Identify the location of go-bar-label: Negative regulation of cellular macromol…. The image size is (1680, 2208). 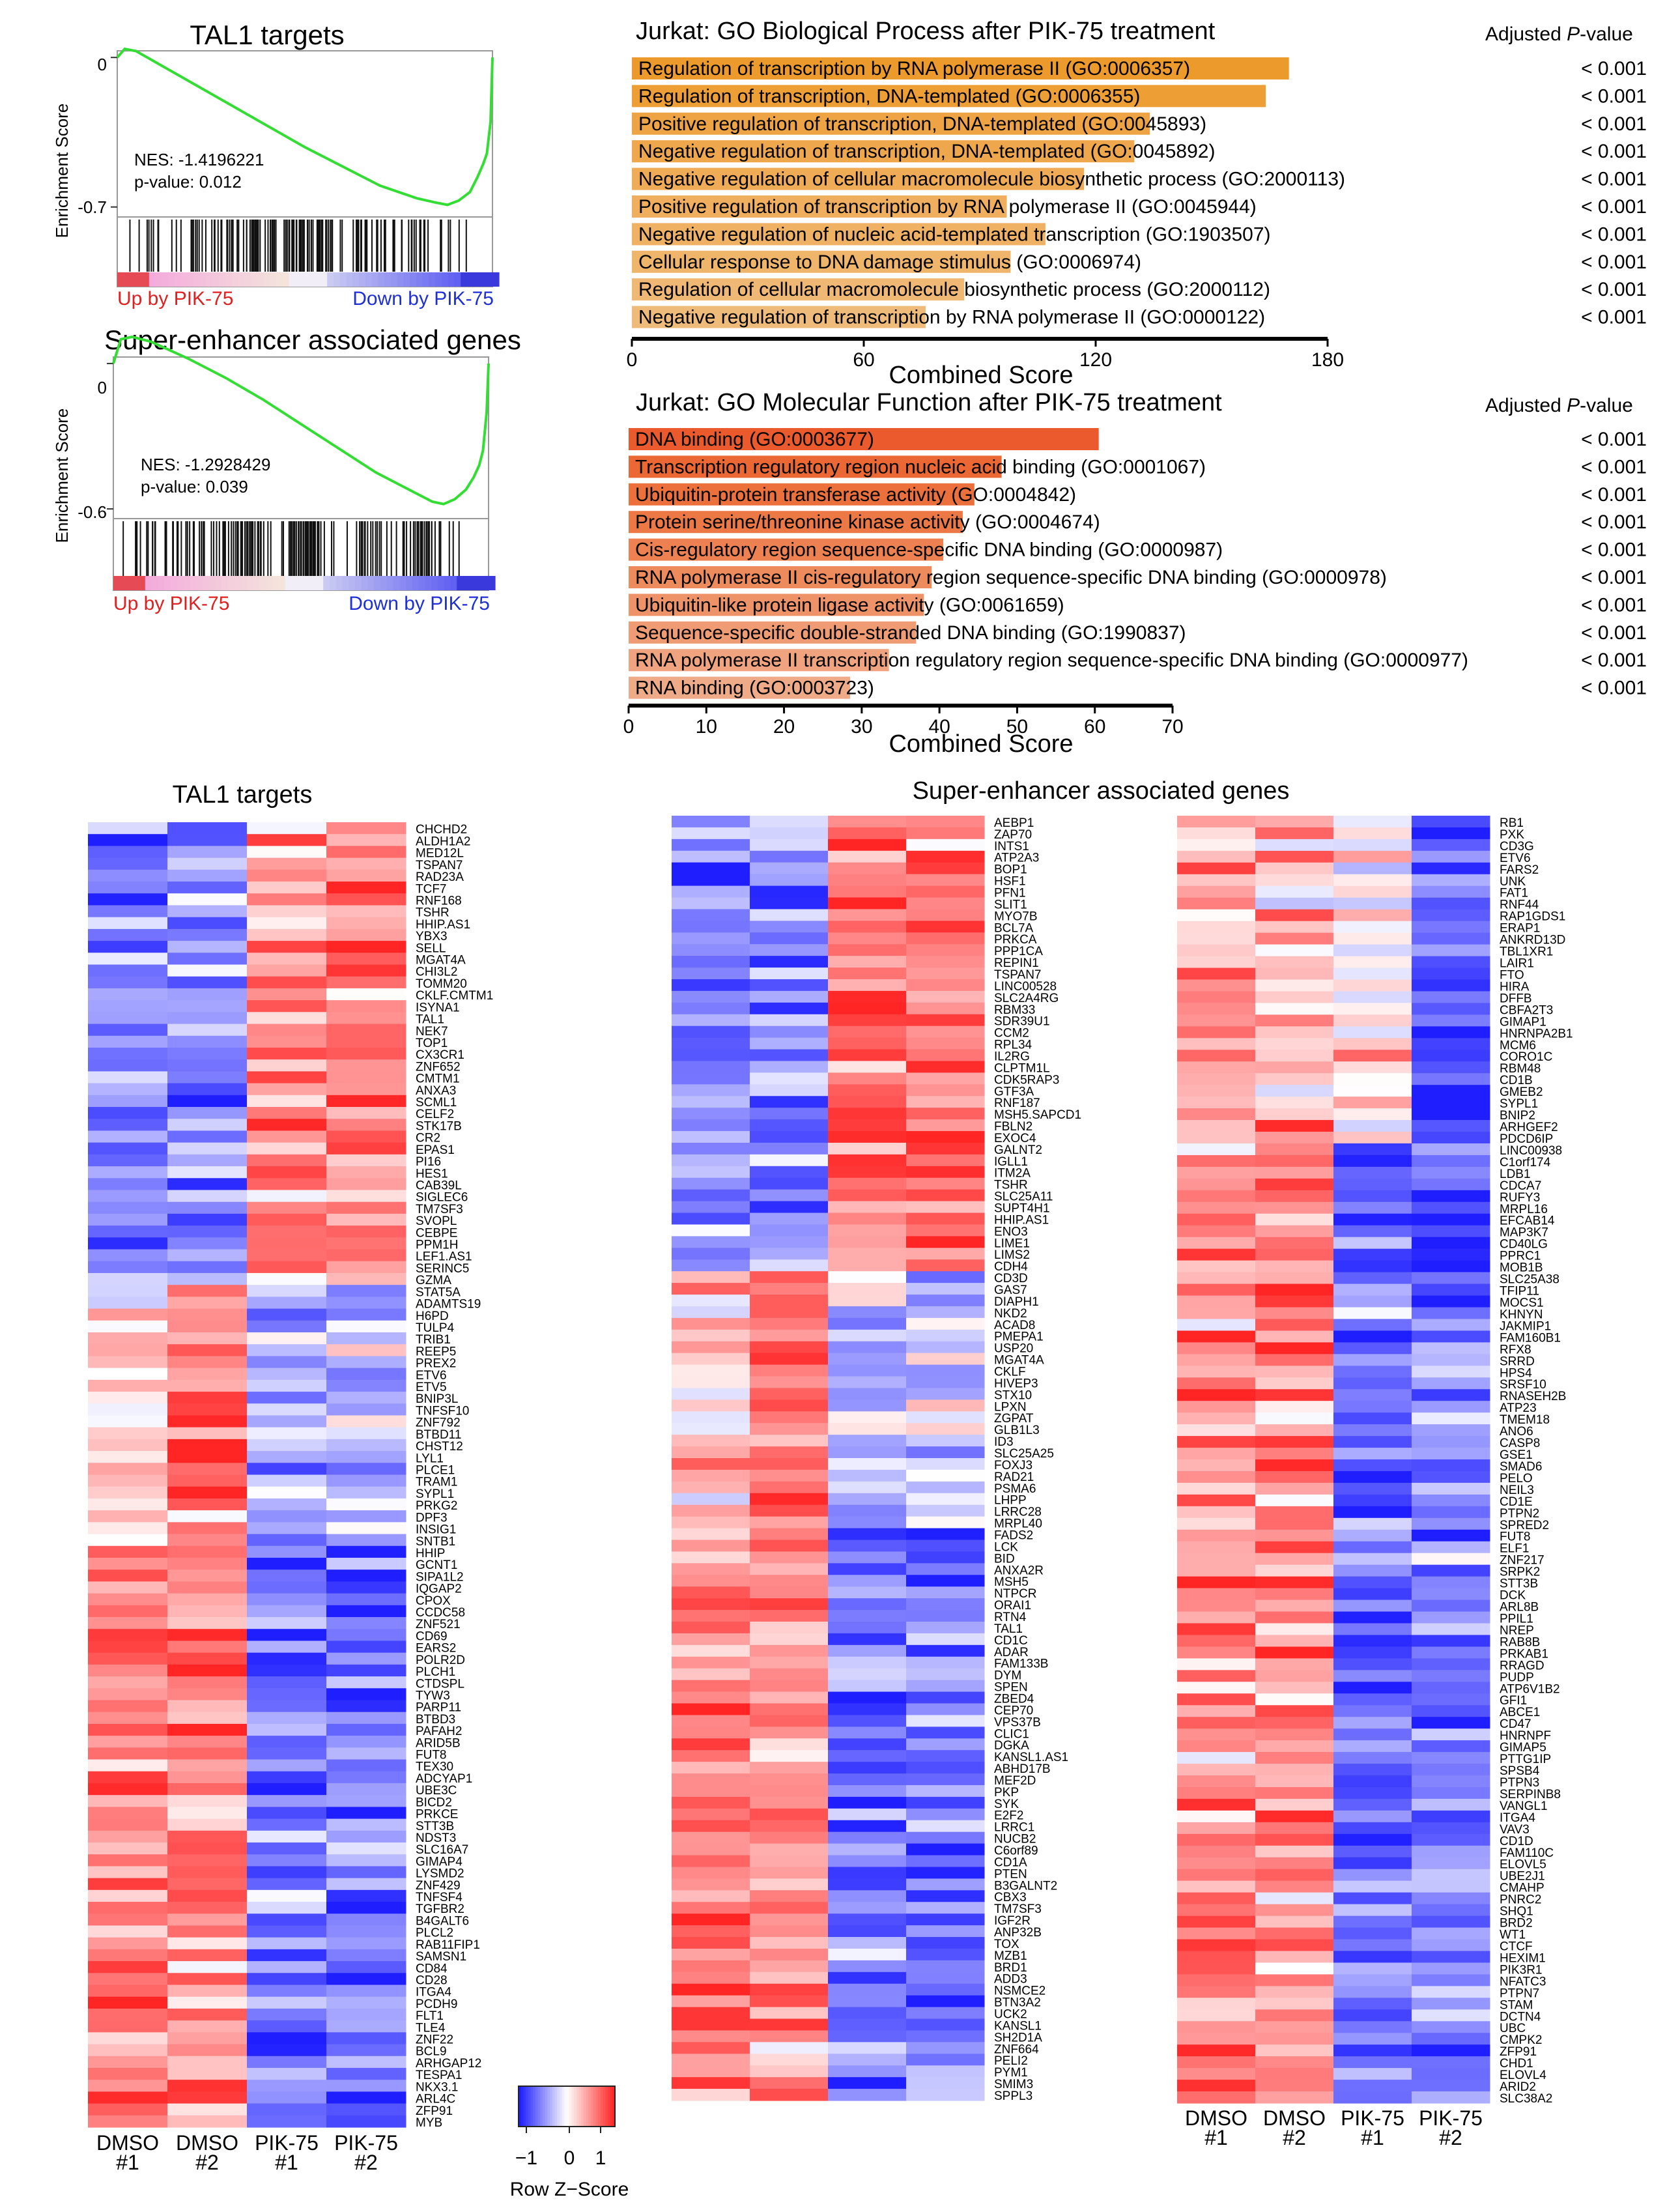
(991, 179).